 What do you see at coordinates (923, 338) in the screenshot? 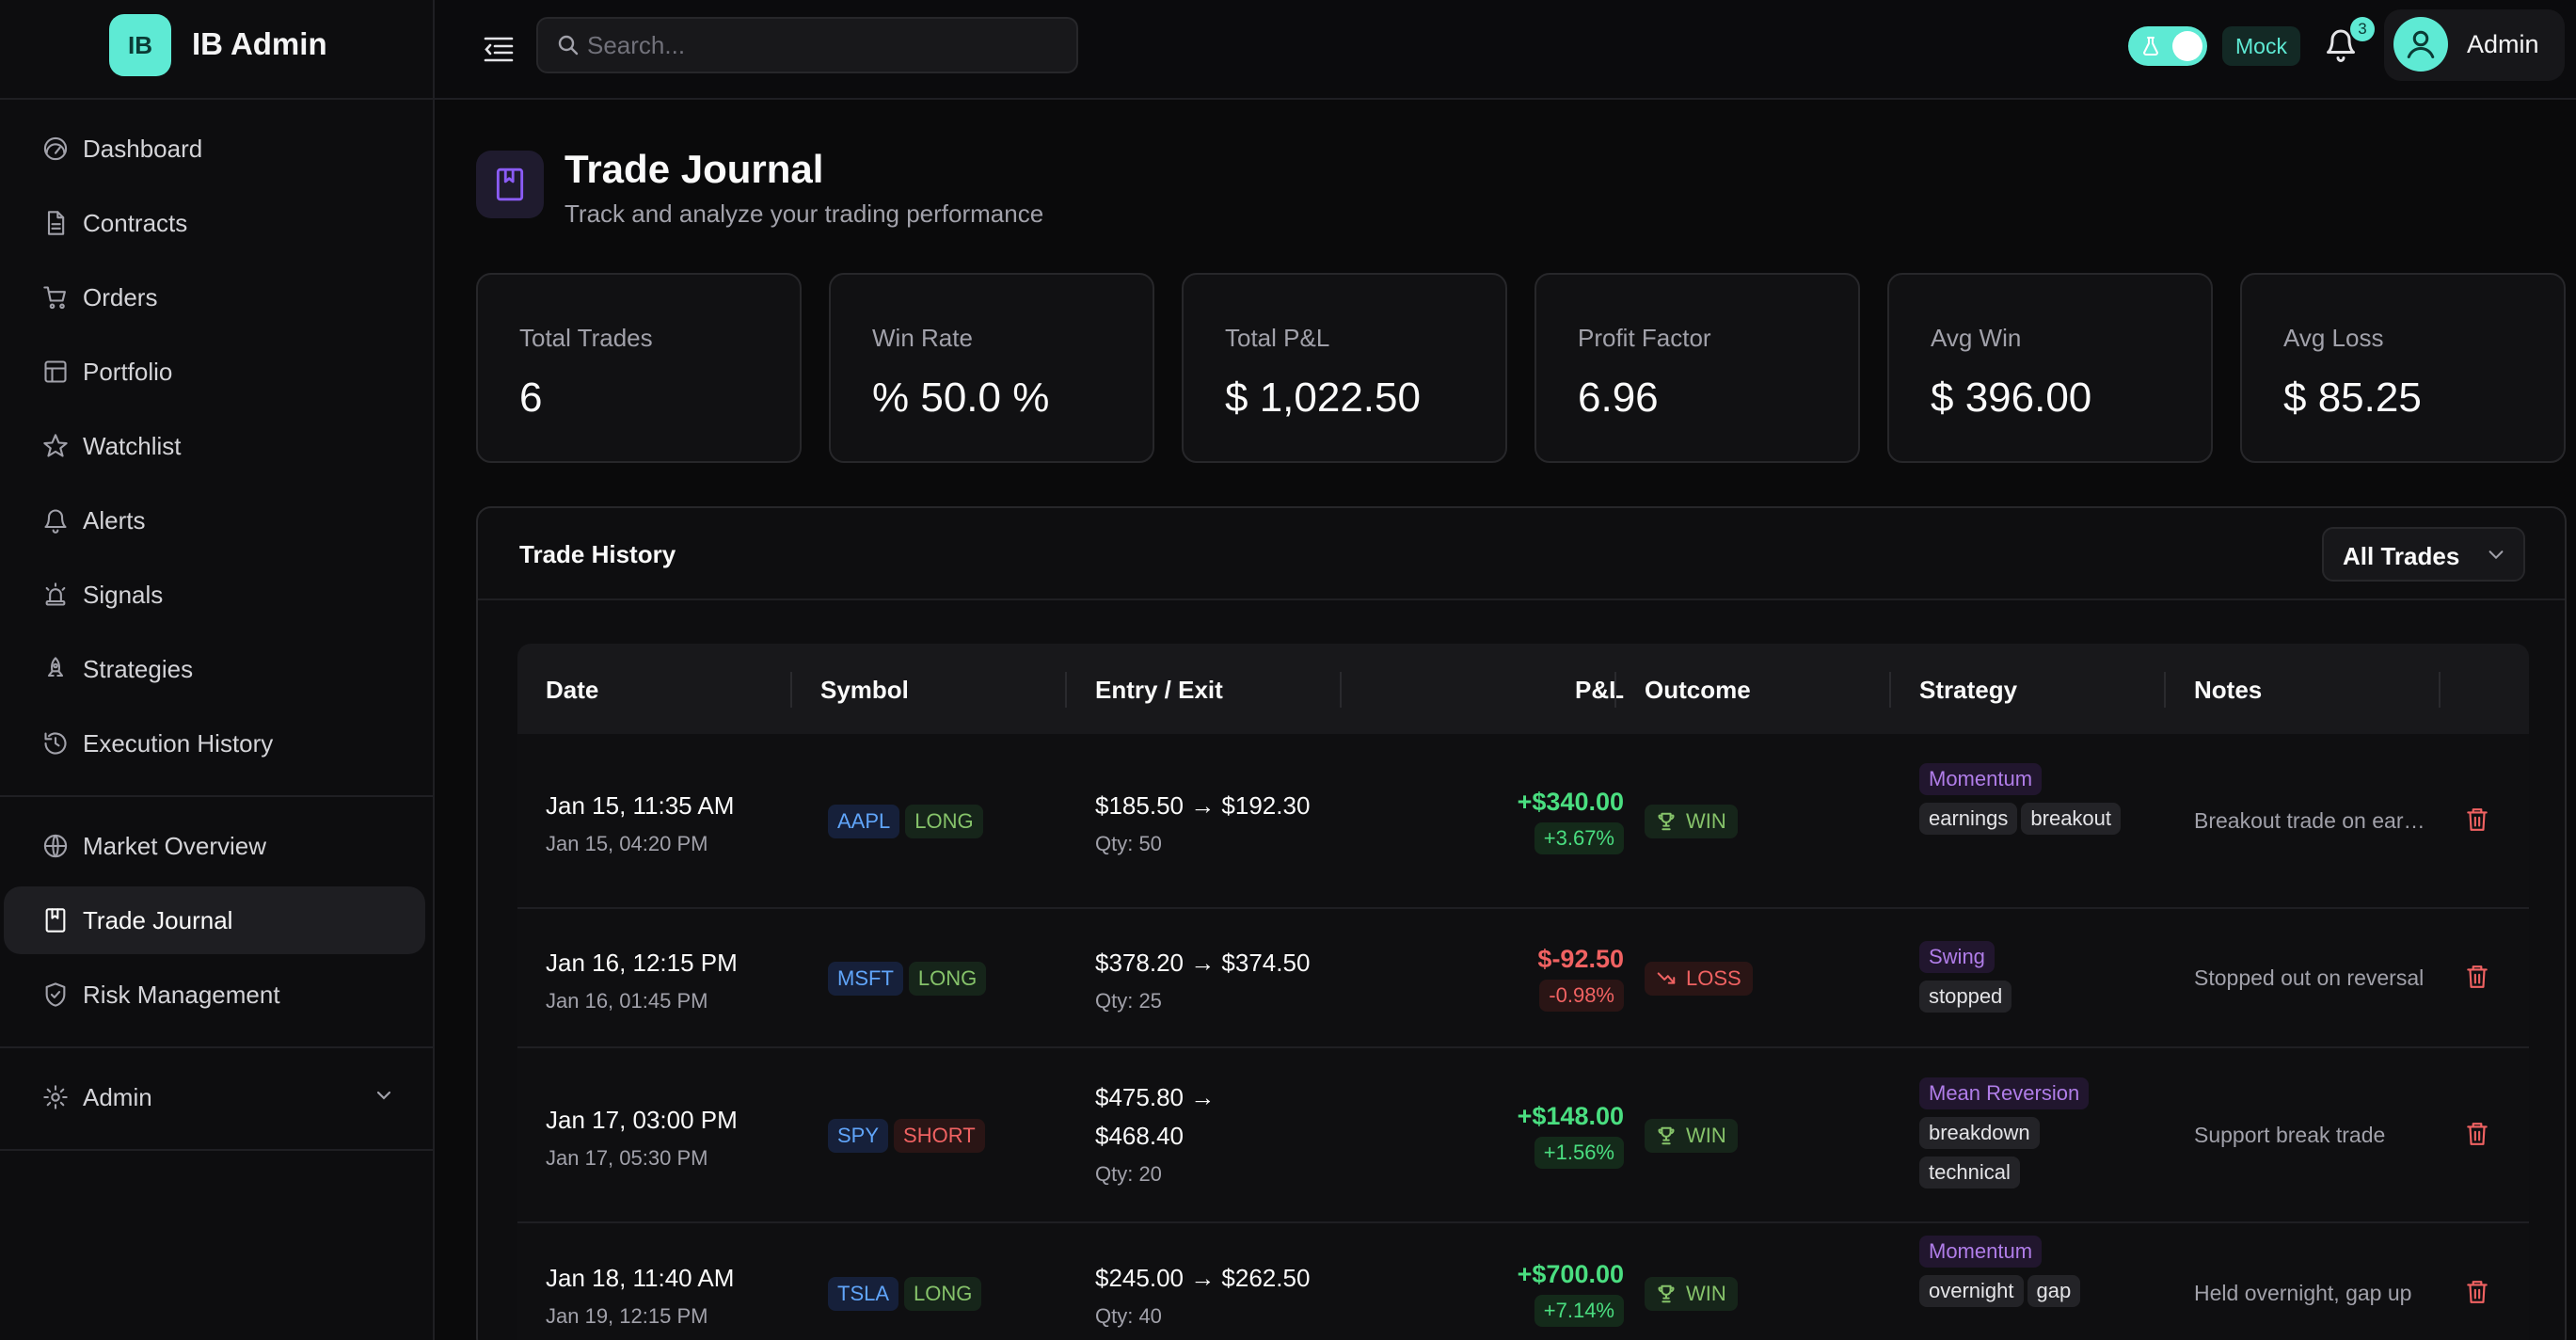
I see `stat-label: Win Rate` at bounding box center [923, 338].